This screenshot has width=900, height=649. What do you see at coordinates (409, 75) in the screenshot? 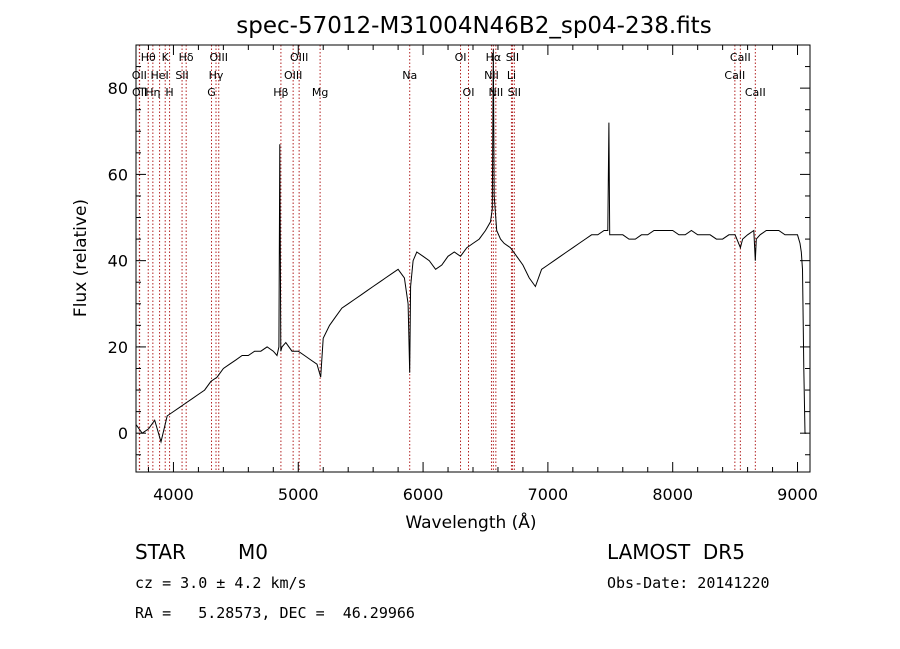
I see `line-marker-label: Na` at bounding box center [409, 75].